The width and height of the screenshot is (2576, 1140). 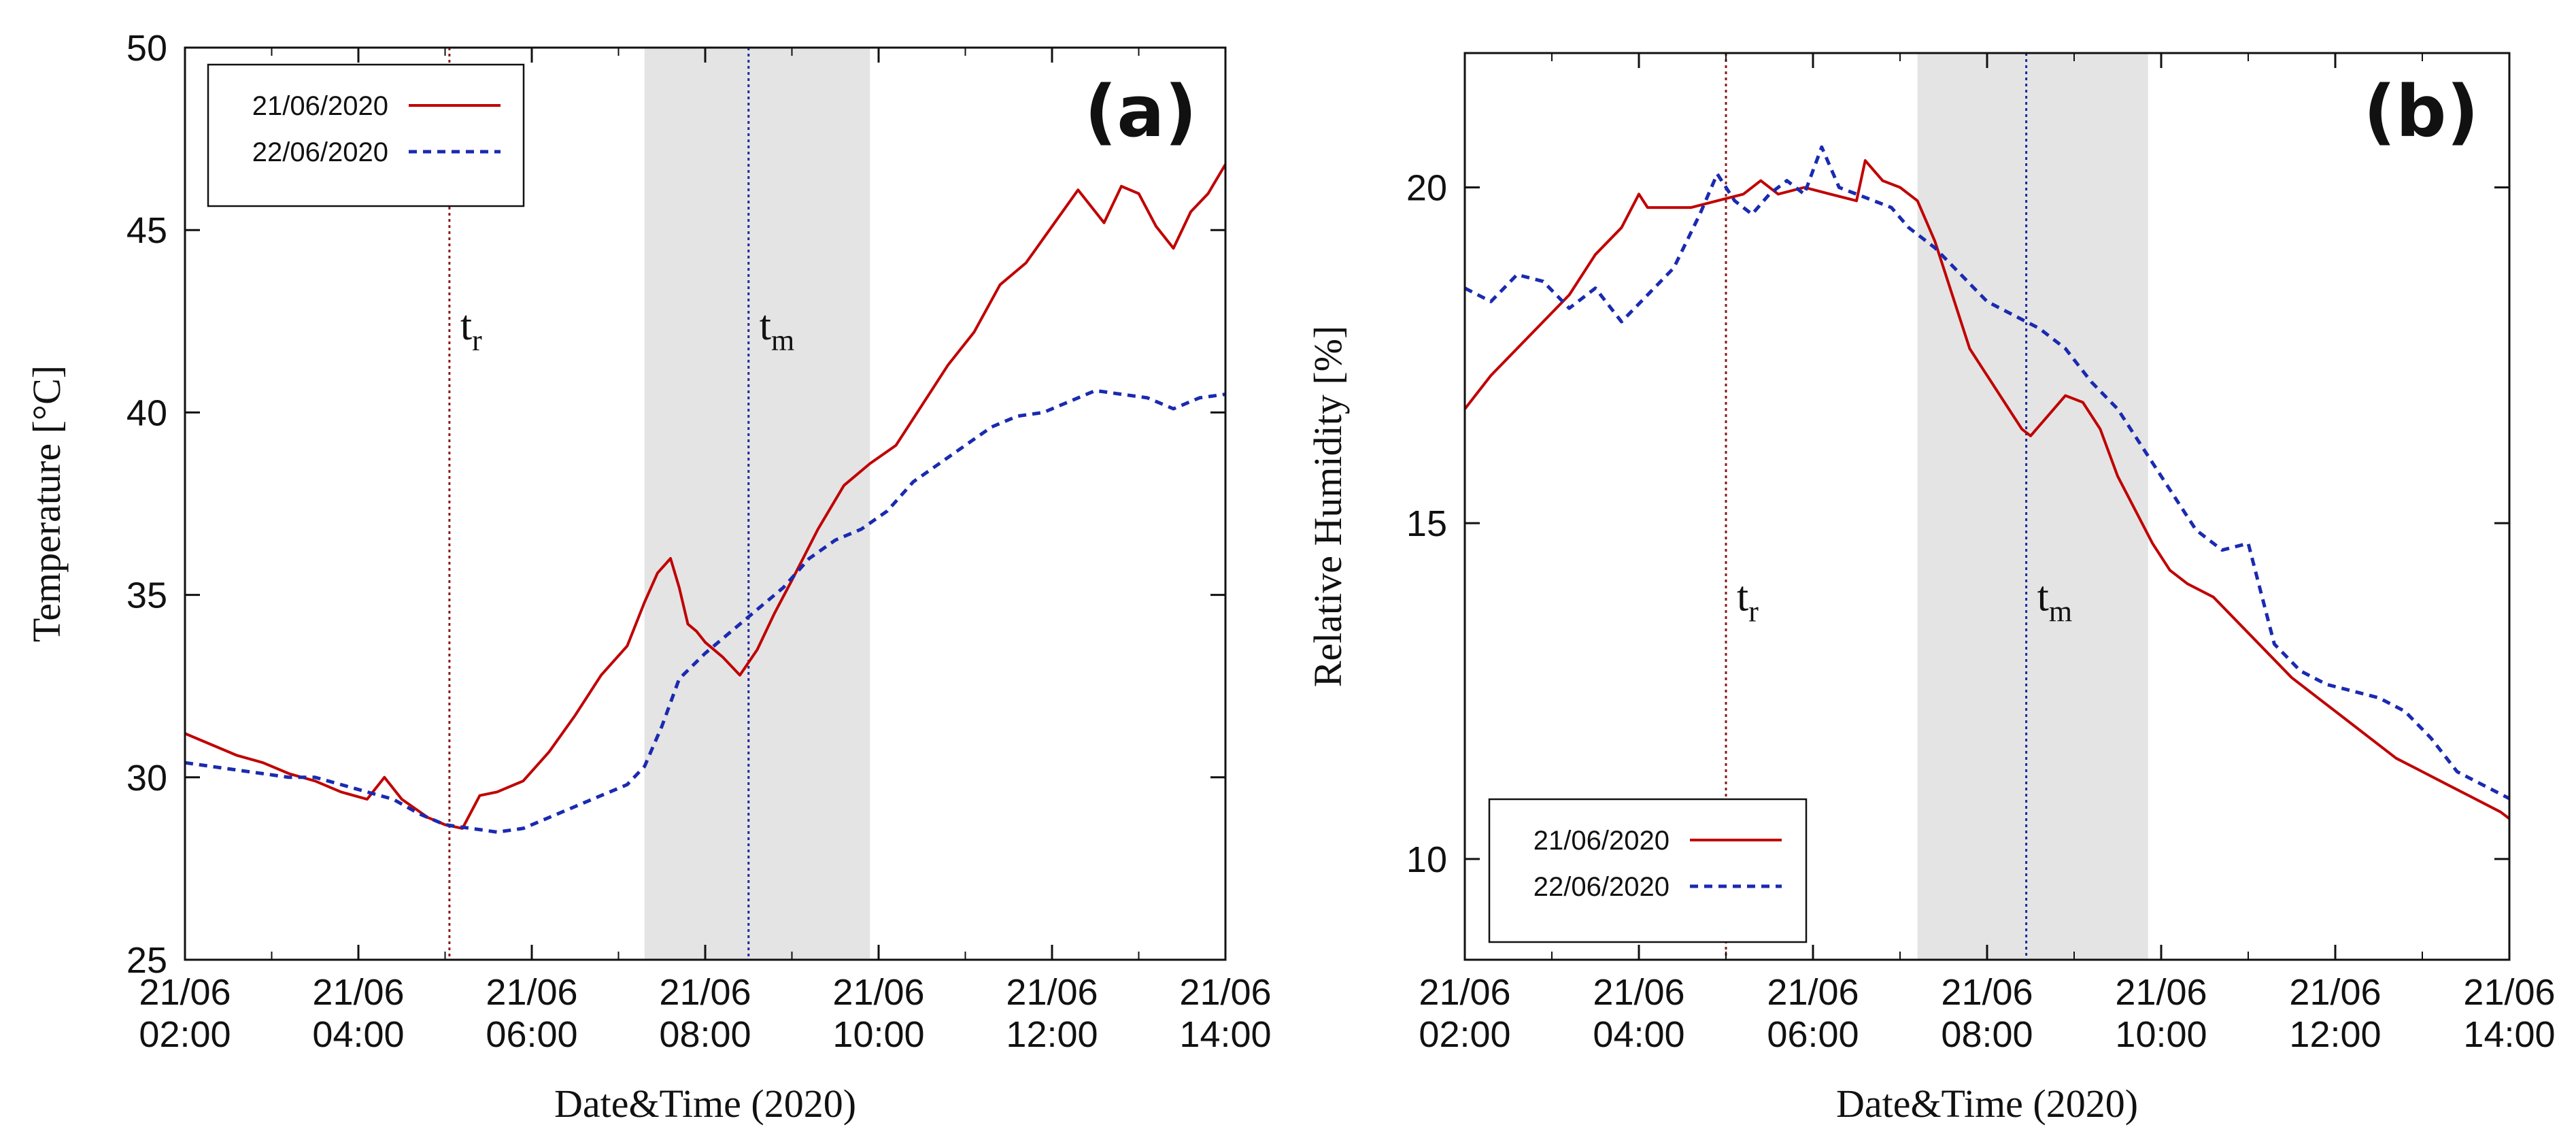 What do you see at coordinates (1426, 523) in the screenshot?
I see `y-tick-label: 15` at bounding box center [1426, 523].